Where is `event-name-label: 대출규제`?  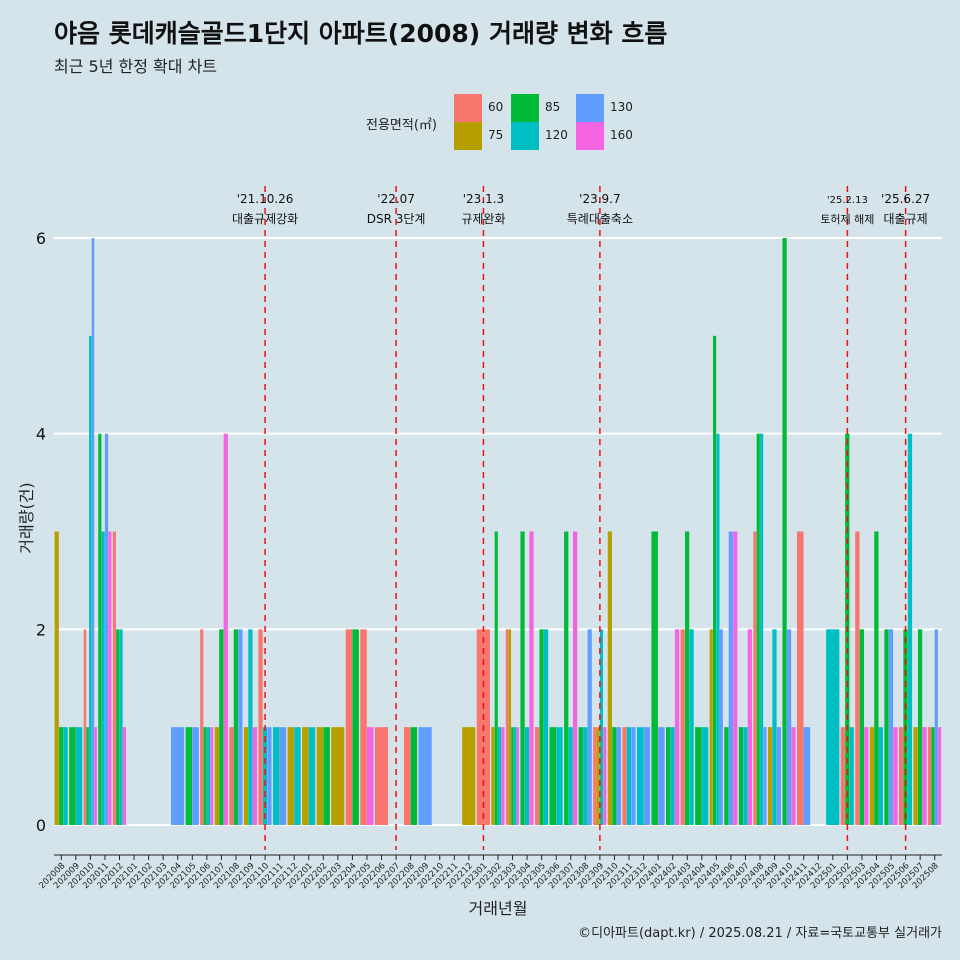
event-name-label: 대출규제 is located at coordinates (906, 219).